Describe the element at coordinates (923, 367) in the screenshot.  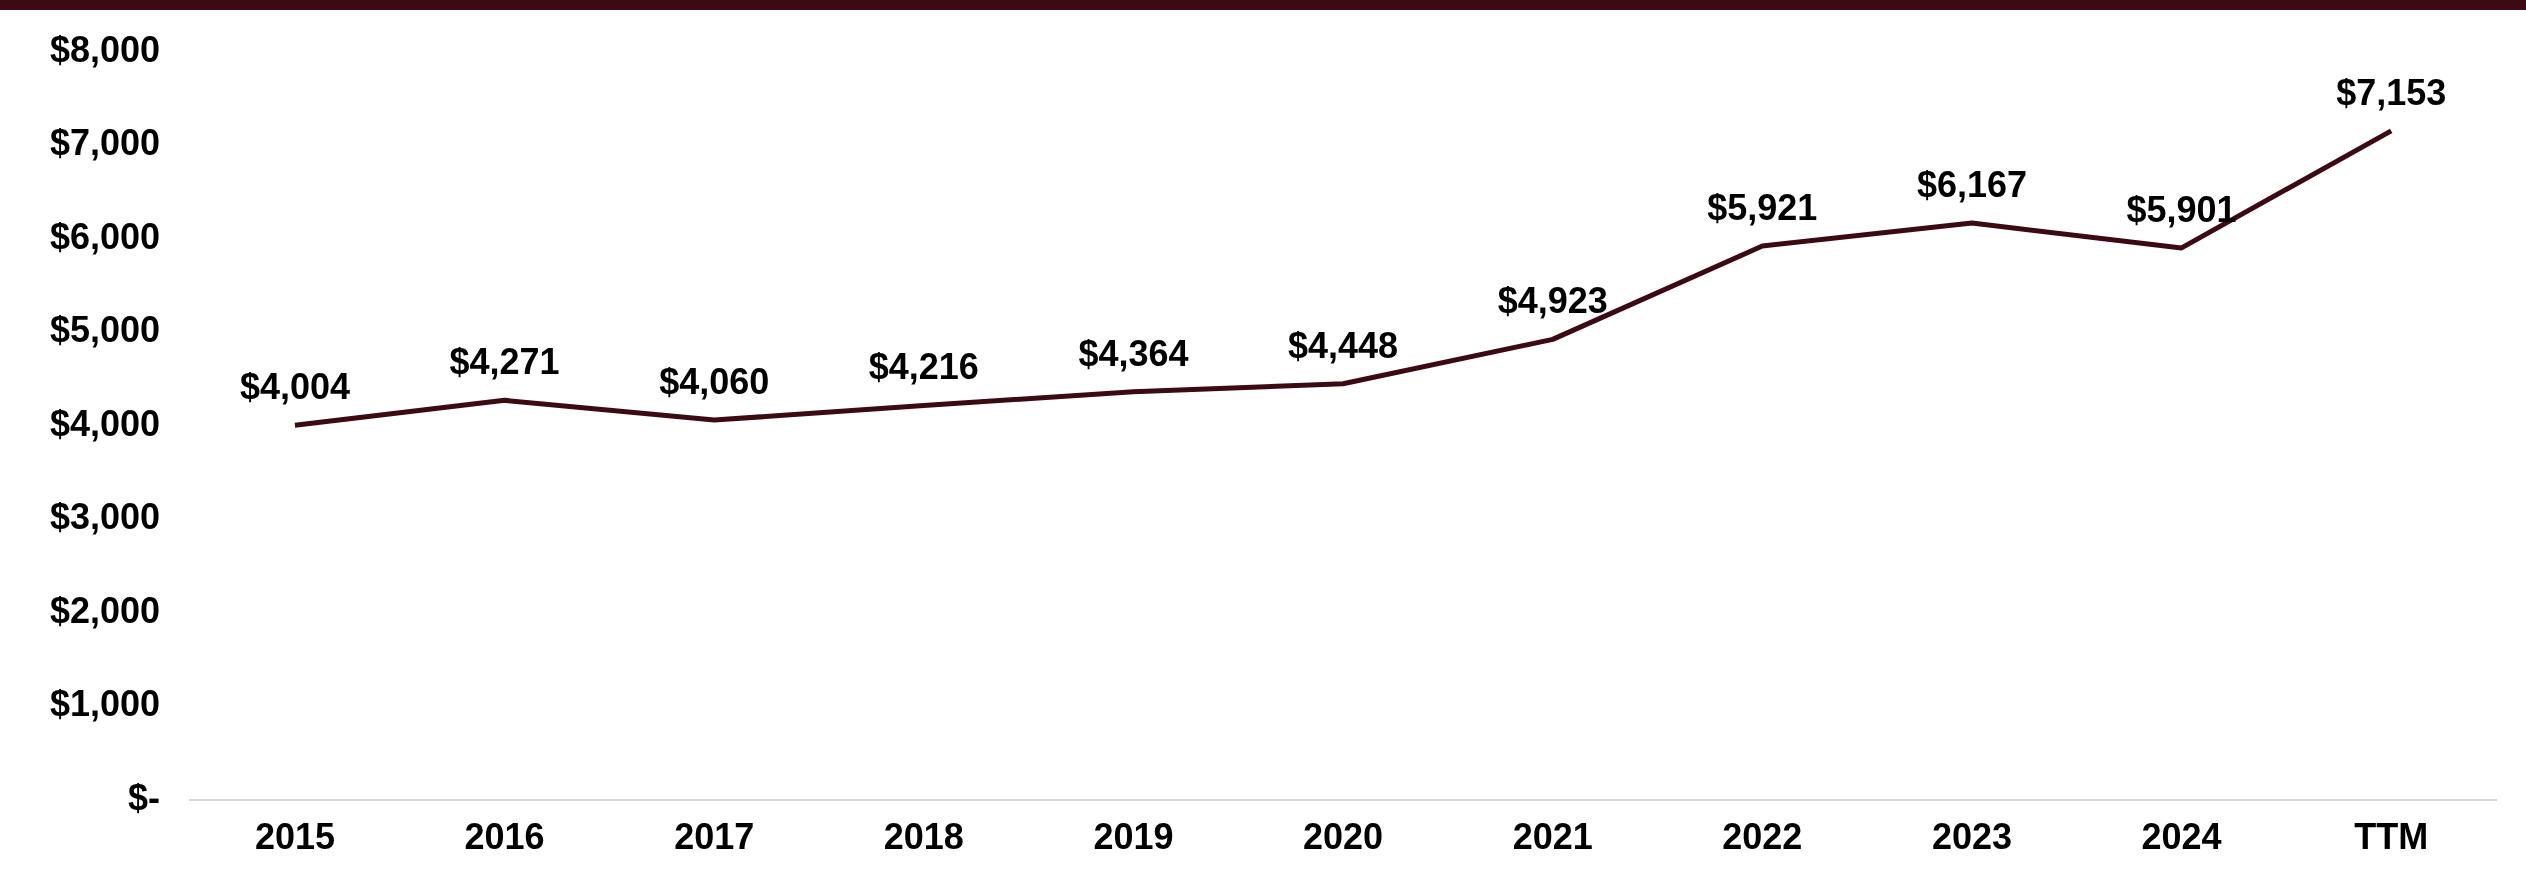
I see `data-label: $4,216` at that location.